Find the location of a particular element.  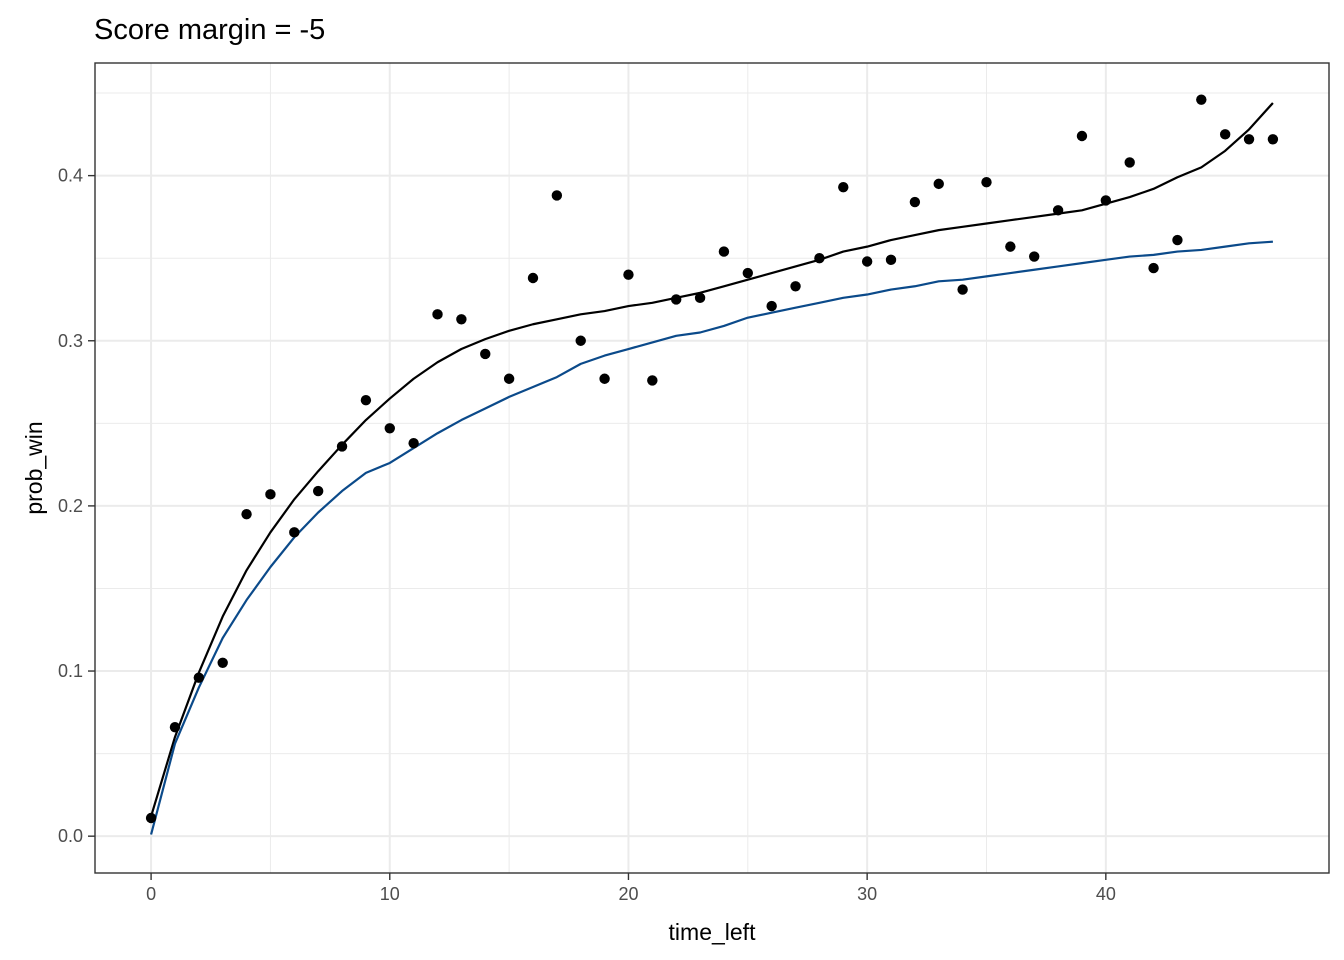

x-tick-label: 30 is located at coordinates (867, 894).